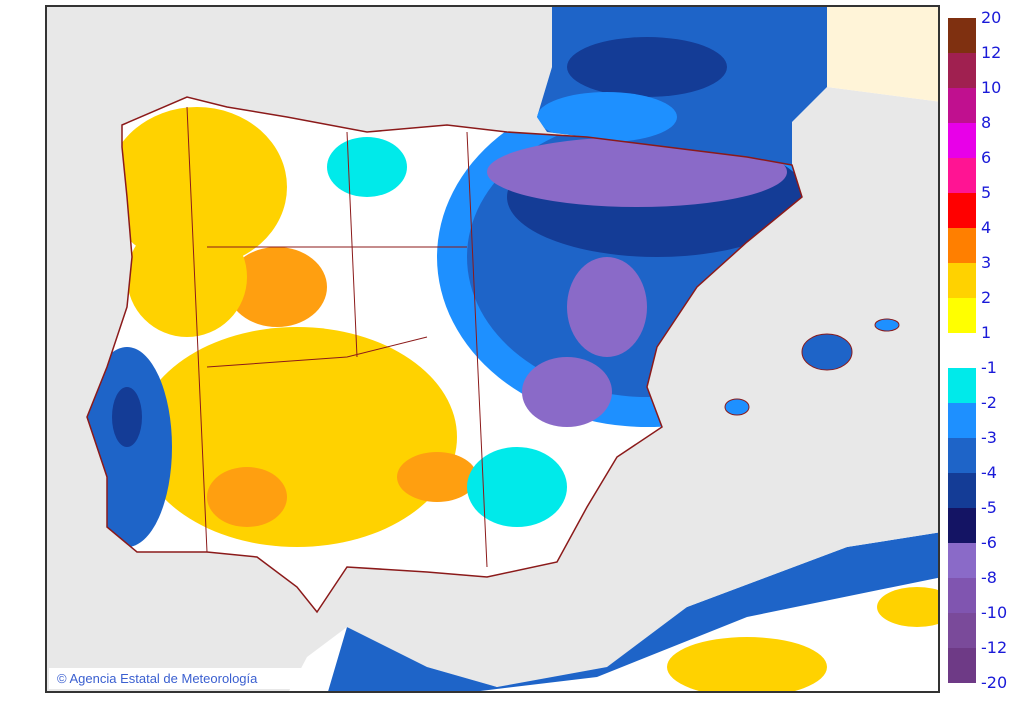 The image size is (1024, 720). What do you see at coordinates (994, 647) in the screenshot?
I see `legend-label: -12` at bounding box center [994, 647].